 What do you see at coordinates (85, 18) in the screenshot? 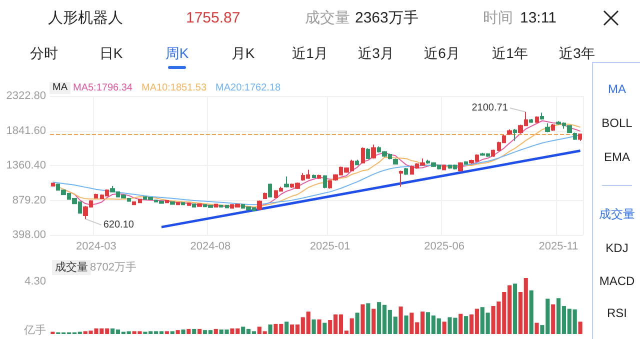
I see `chart-title: 人形机器人` at bounding box center [85, 18].